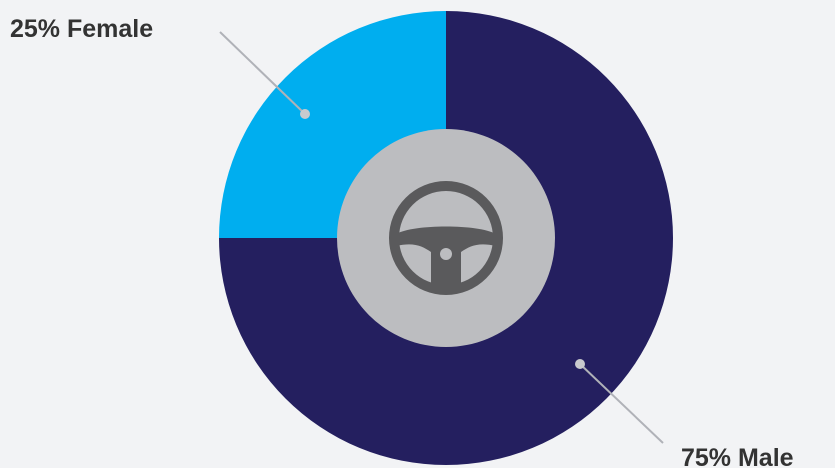 This screenshot has width=835, height=468. Describe the element at coordinates (737, 456) in the screenshot. I see `slice-label-male: 75% Male` at that location.